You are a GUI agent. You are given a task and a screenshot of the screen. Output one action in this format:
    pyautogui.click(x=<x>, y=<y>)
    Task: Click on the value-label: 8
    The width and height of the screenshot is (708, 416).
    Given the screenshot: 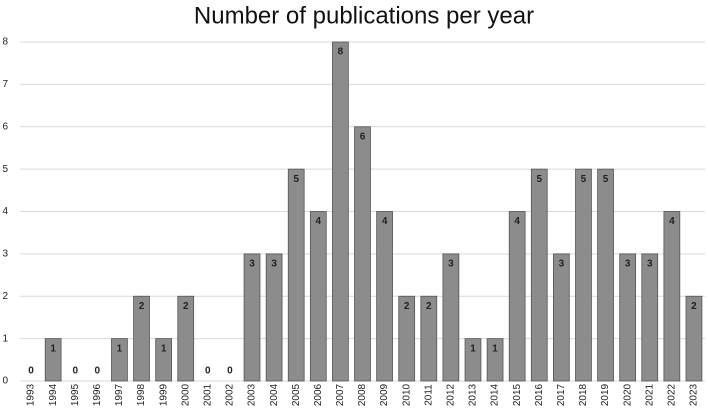 What is the action you would take?
    pyautogui.click(x=341, y=52)
    